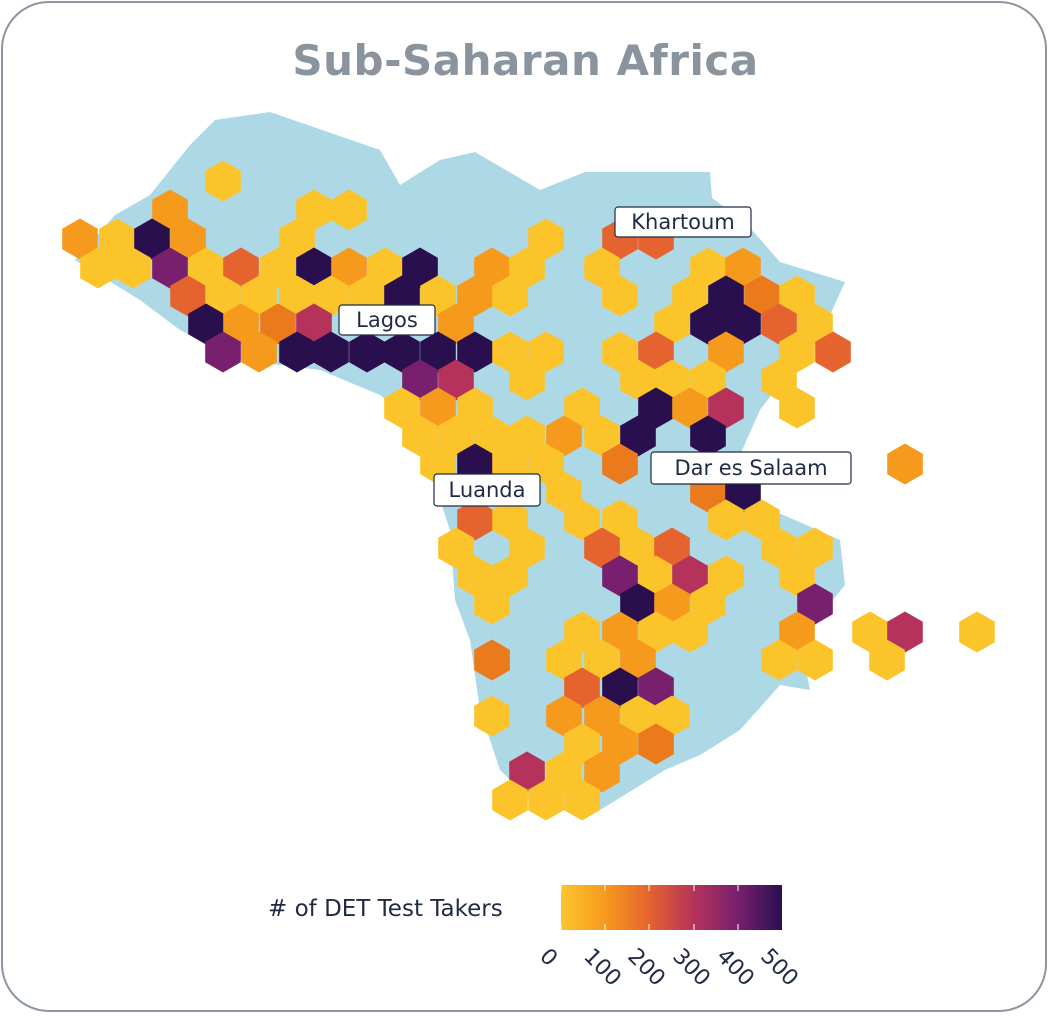 This screenshot has height=1016, width=1051. Describe the element at coordinates (487, 490) in the screenshot. I see `luanda-label: Luanda` at that location.